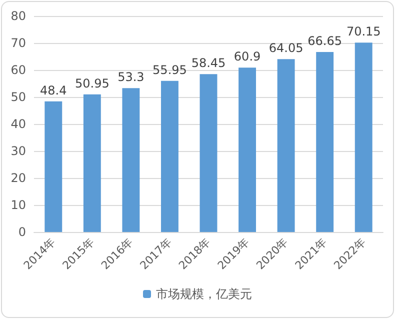 This screenshot has height=321, width=397. I want to click on y-tick-label: 10, so click(18, 205).